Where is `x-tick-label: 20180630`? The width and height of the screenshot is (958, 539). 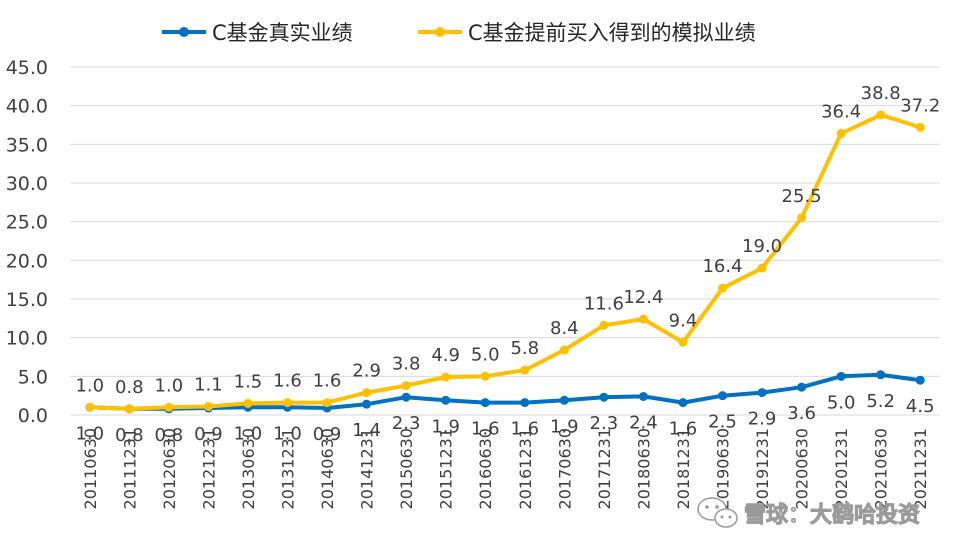 x-tick-label: 20180630 is located at coordinates (643, 468).